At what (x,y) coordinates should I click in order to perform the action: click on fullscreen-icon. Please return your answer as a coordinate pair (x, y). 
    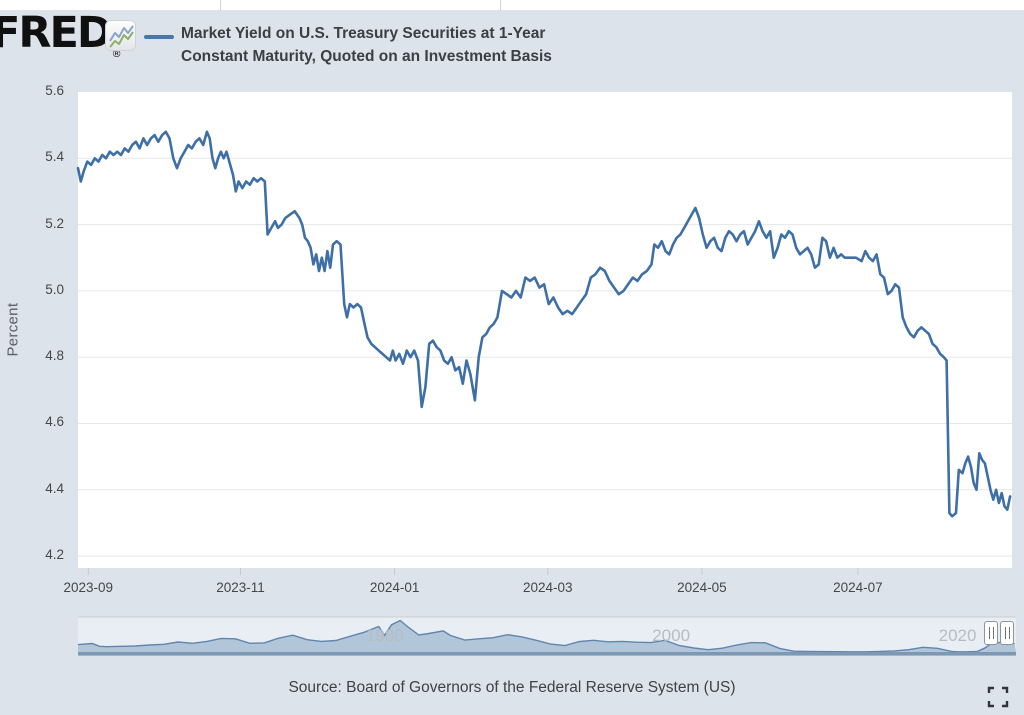
    Looking at the image, I should click on (998, 697).